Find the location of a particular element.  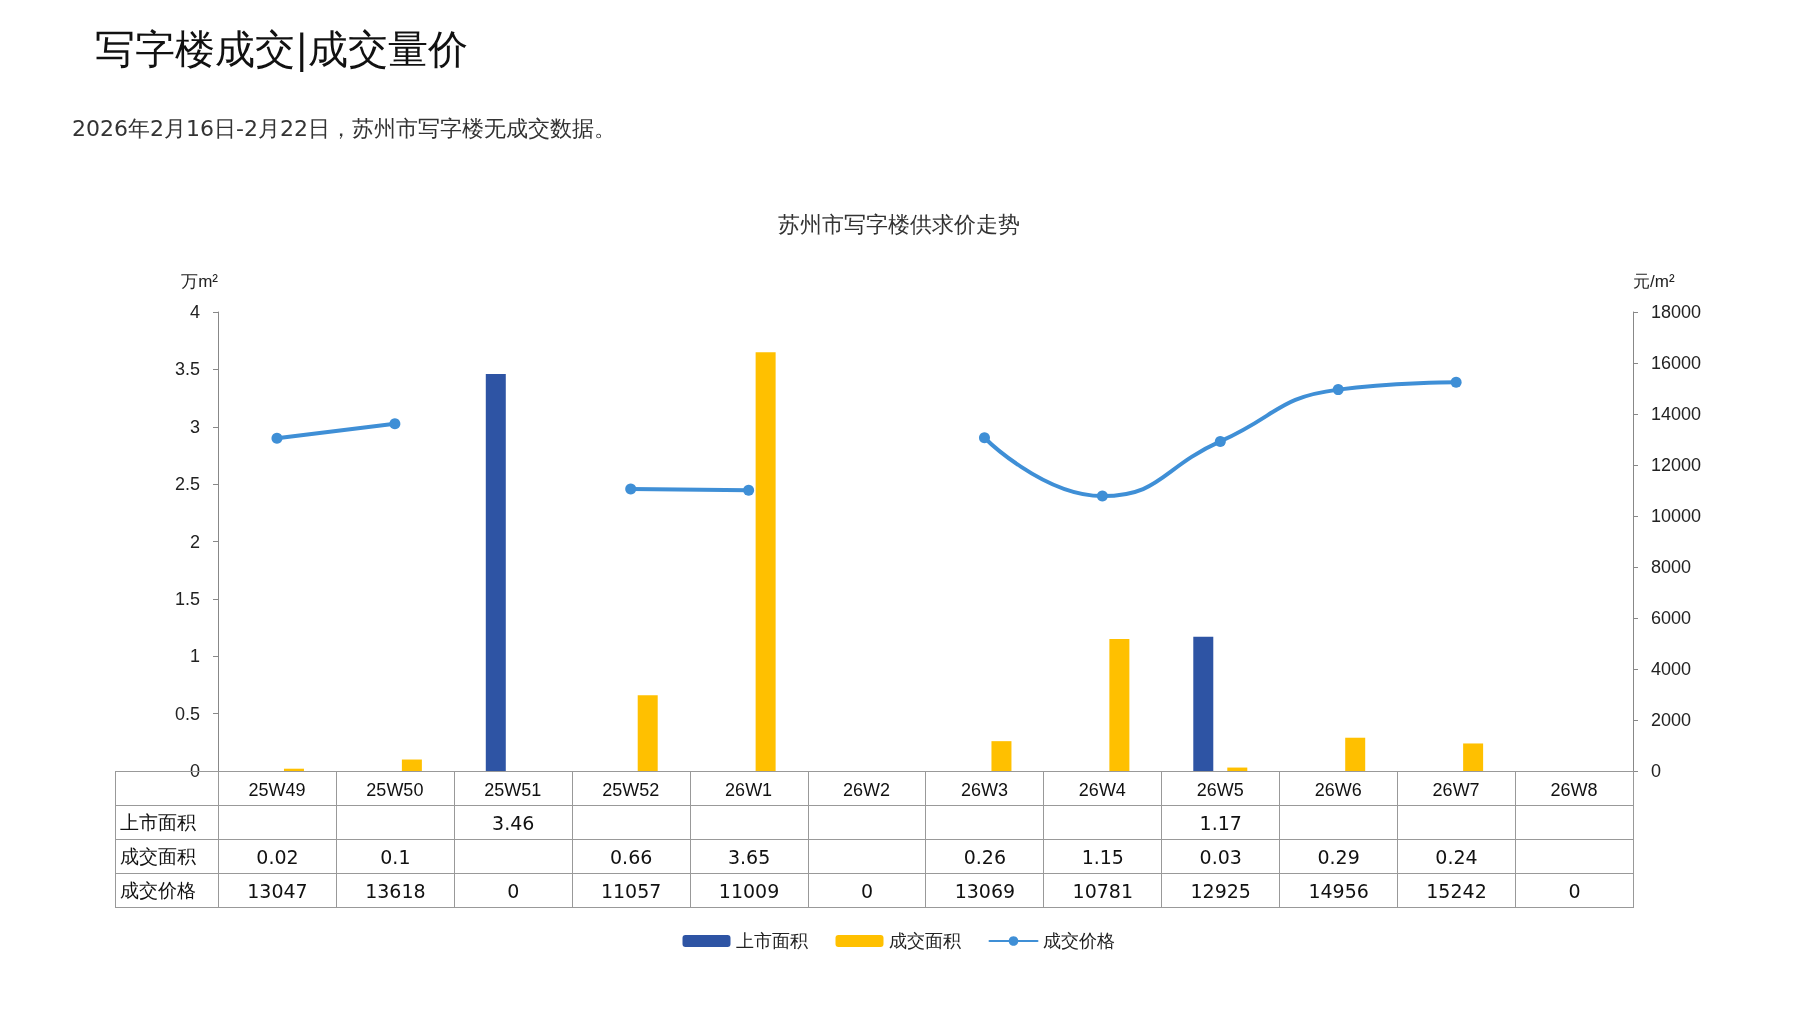

legend-label: 成交面积 is located at coordinates (924, 941).